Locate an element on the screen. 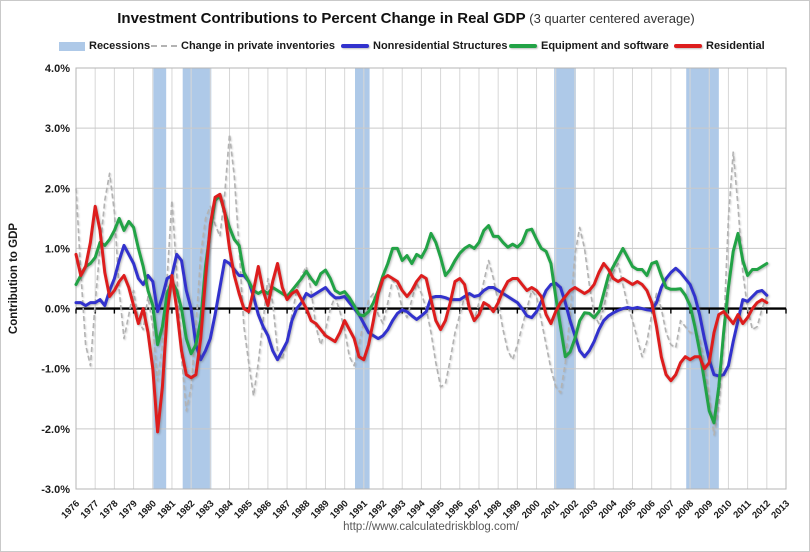 This screenshot has width=810, height=552. x-axis-tick-label: 2004 is located at coordinates (608, 509).